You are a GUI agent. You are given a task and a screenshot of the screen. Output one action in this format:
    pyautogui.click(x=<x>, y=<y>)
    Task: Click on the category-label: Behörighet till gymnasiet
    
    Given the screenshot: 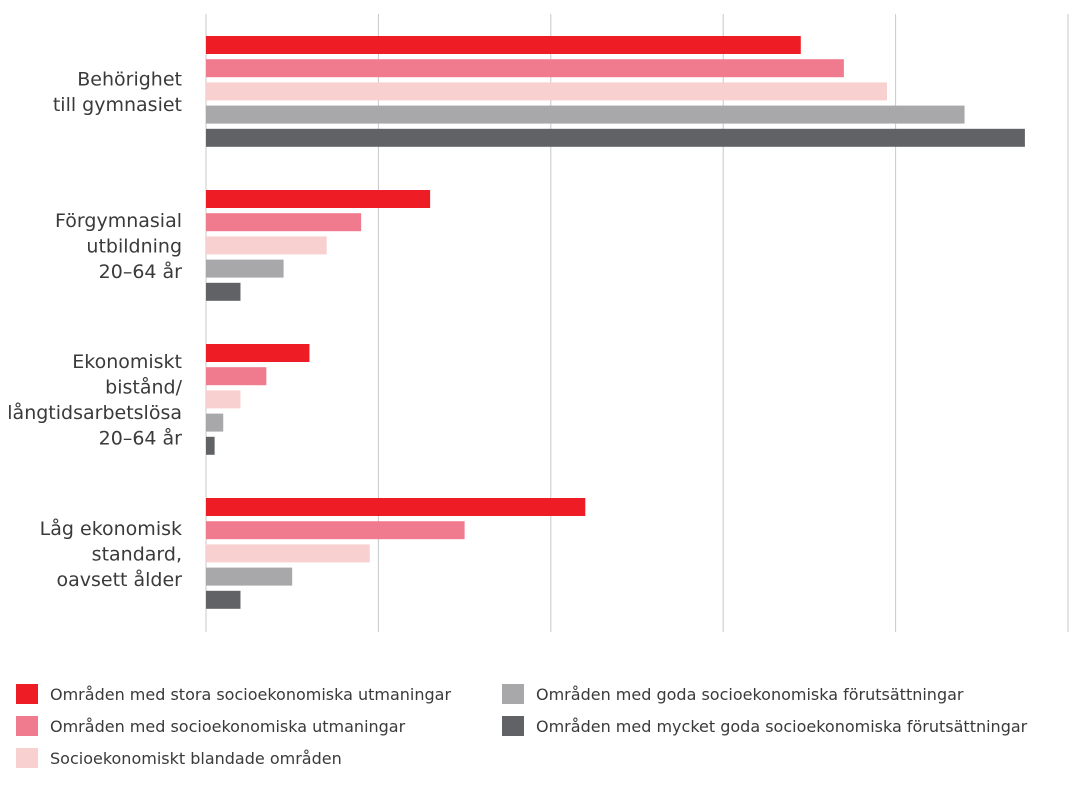 What is the action you would take?
    pyautogui.click(x=117, y=93)
    